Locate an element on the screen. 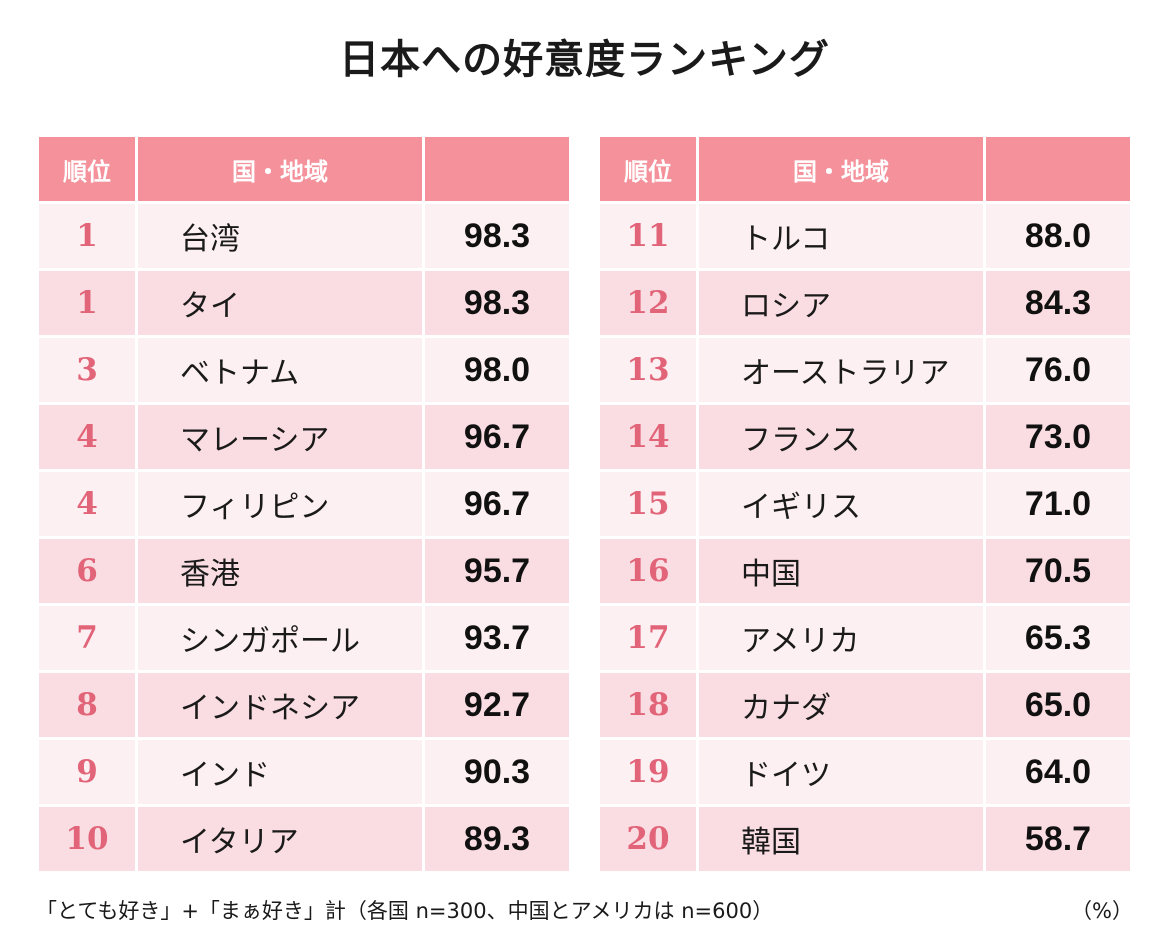 Image resolution: width=1169 pixels, height=950 pixels. rank-cell: 18 is located at coordinates (648, 705).